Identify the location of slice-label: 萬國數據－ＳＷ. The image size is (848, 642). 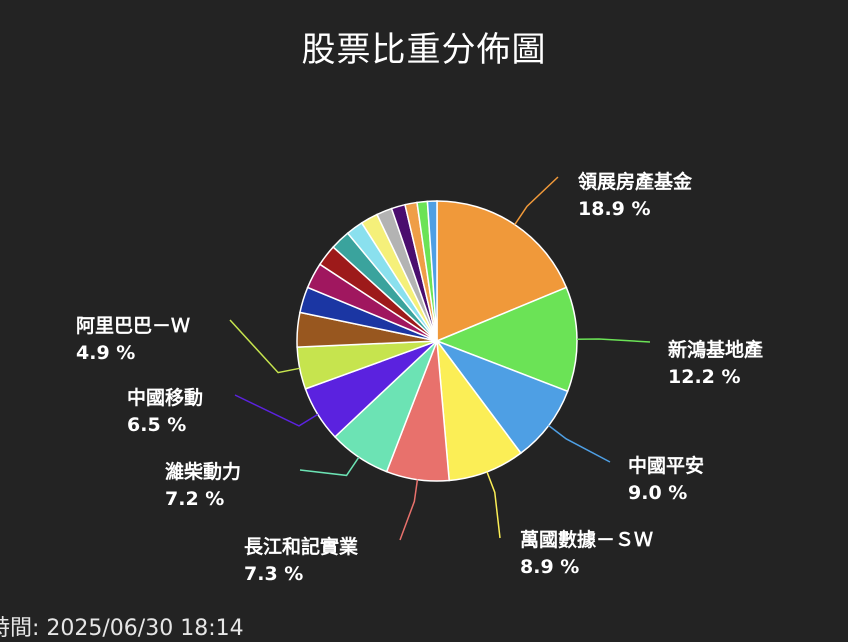
(586, 540).